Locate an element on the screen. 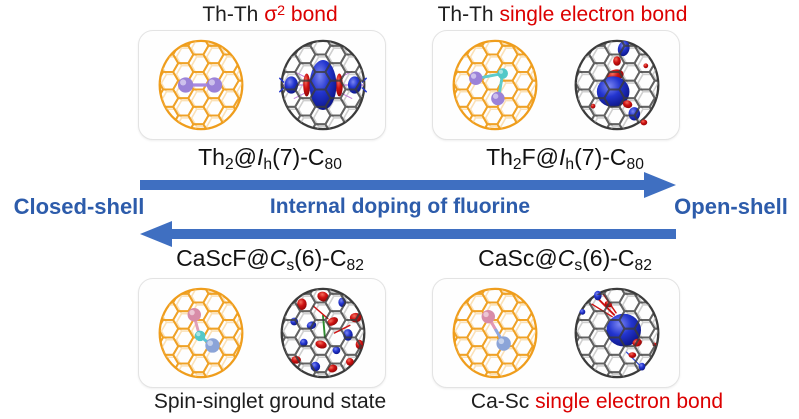 This screenshot has height=419, width=799. th2-c80-panel is located at coordinates (262, 85).